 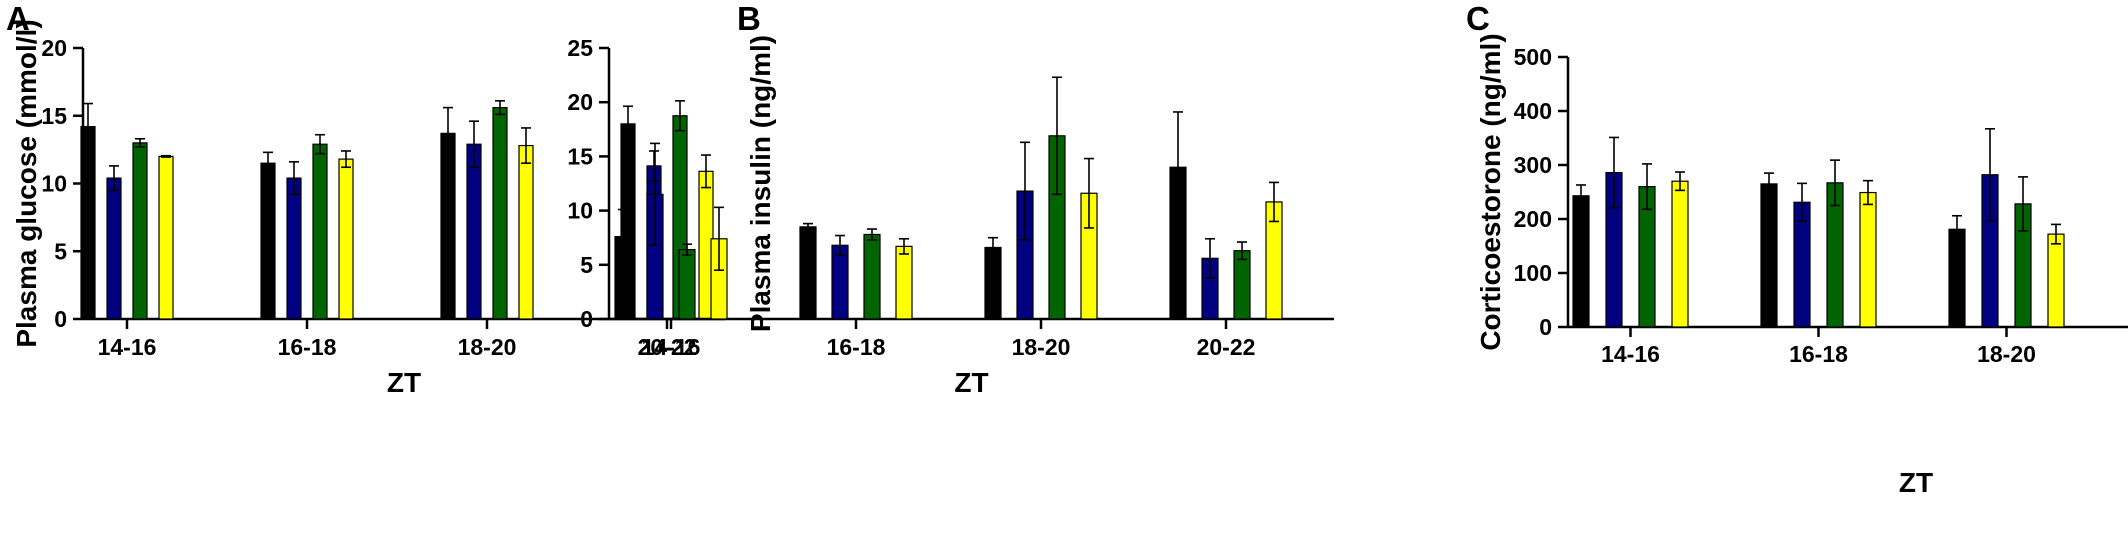 What do you see at coordinates (18, 18) in the screenshot?
I see `panel-label: A` at bounding box center [18, 18].